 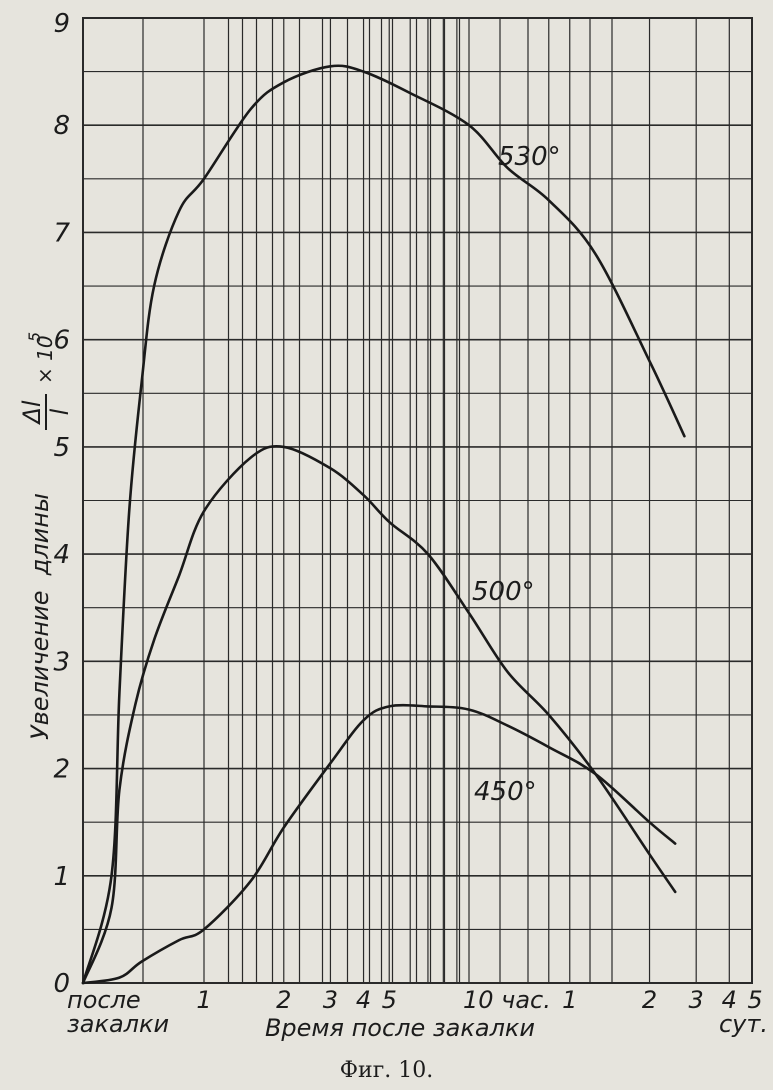 What do you see at coordinates (400, 1028) in the screenshot?
I see `x-axis-title: Время после закалки` at bounding box center [400, 1028].